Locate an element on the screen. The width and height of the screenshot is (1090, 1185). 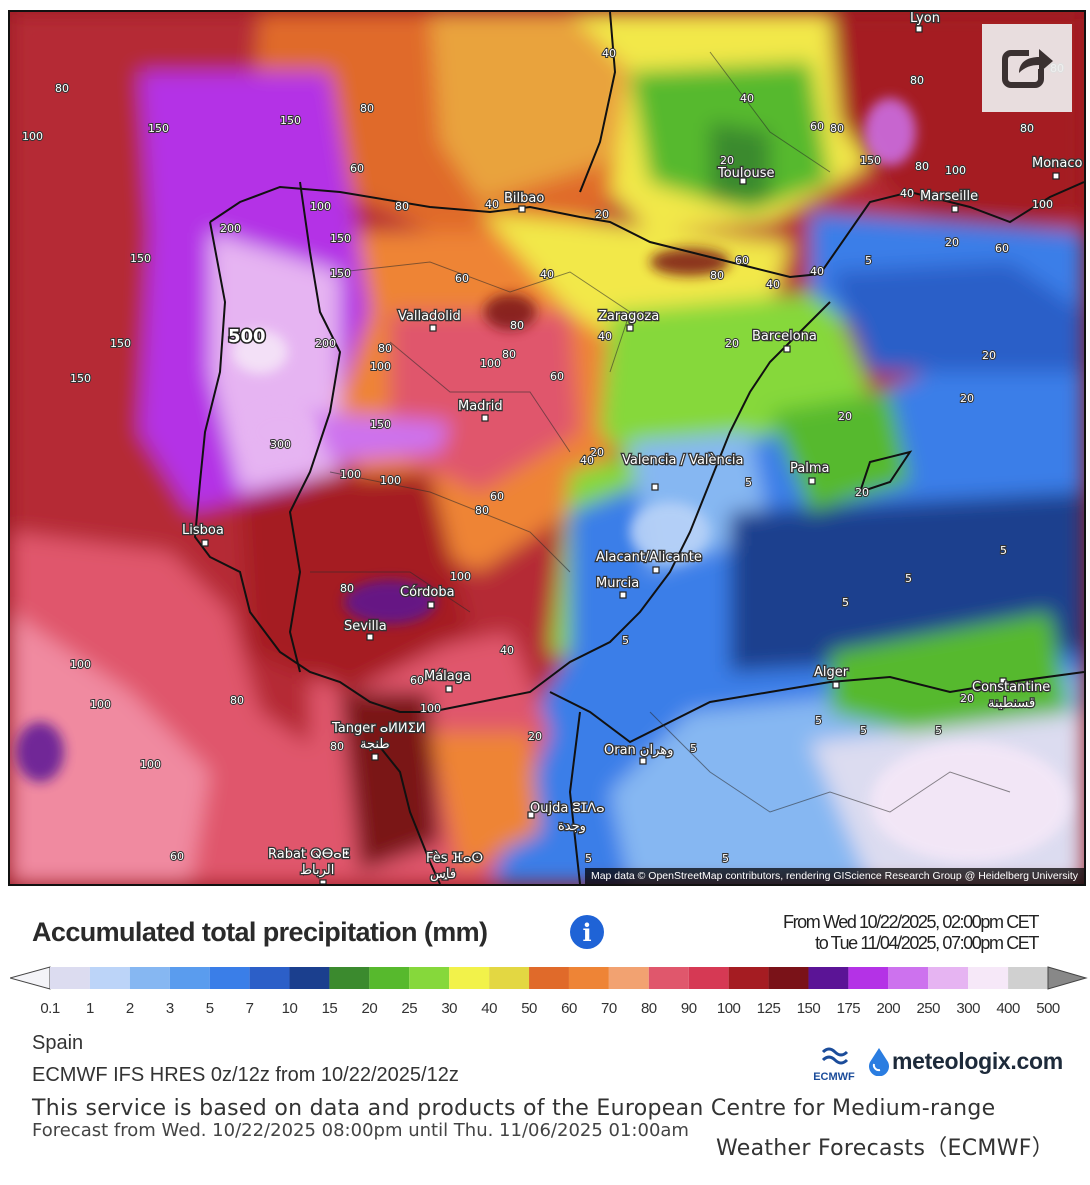
time-range-from: From Wed 10/22/2025, 02:00pm CET is located at coordinates (910, 922).